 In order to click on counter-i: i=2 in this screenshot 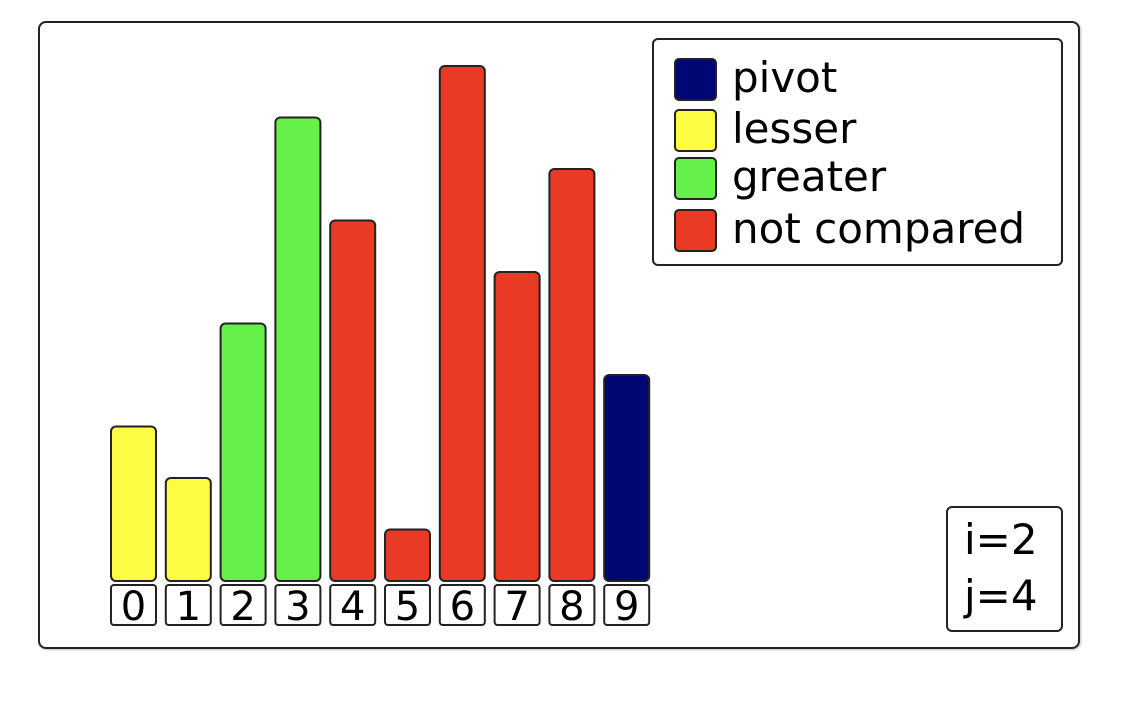, I will do `click(1001, 539)`.